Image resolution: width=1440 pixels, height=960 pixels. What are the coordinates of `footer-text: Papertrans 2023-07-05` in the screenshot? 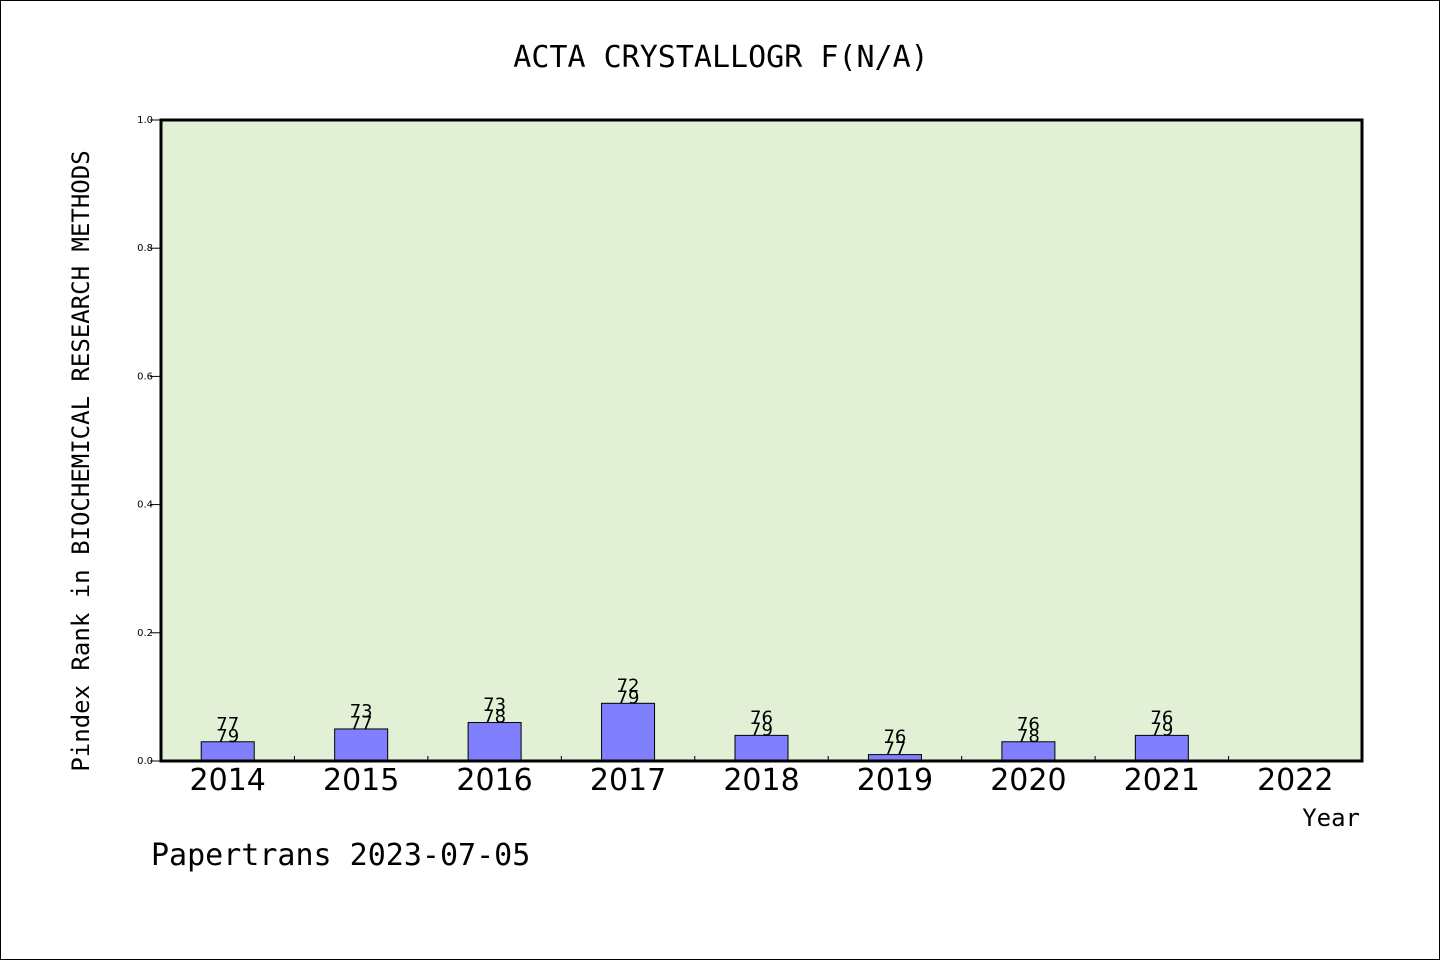 It's located at (340, 855).